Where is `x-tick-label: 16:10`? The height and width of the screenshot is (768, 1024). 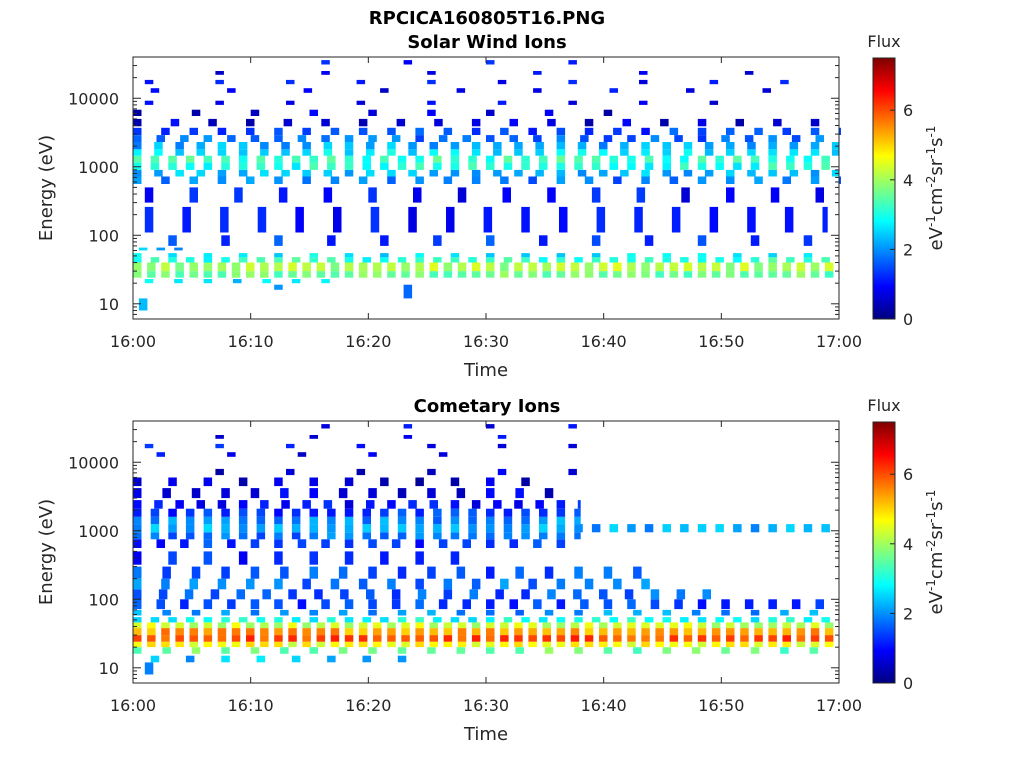
x-tick-label: 16:10 is located at coordinates (251, 705).